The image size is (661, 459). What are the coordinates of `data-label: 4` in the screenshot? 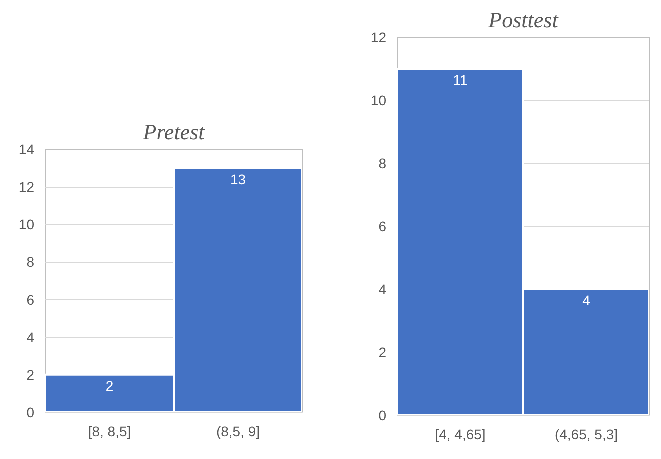 It's located at (586, 300).